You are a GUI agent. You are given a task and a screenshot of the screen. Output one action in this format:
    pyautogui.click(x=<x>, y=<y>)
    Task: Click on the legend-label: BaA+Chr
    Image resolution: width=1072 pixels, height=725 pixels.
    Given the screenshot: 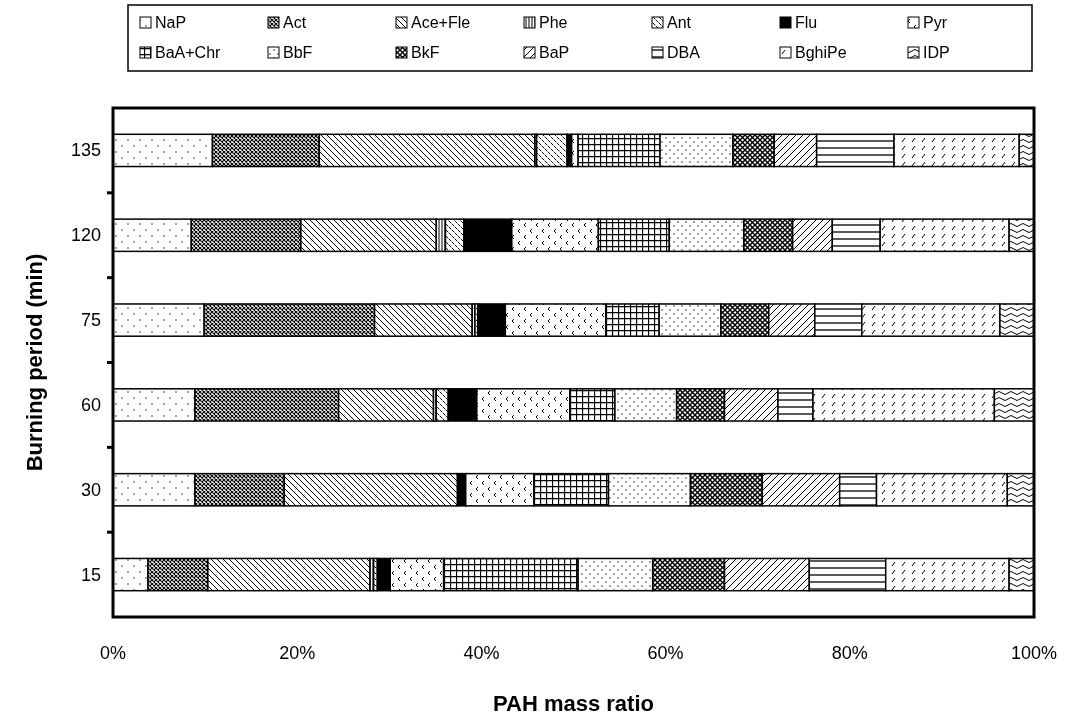 What is the action you would take?
    pyautogui.click(x=188, y=52)
    